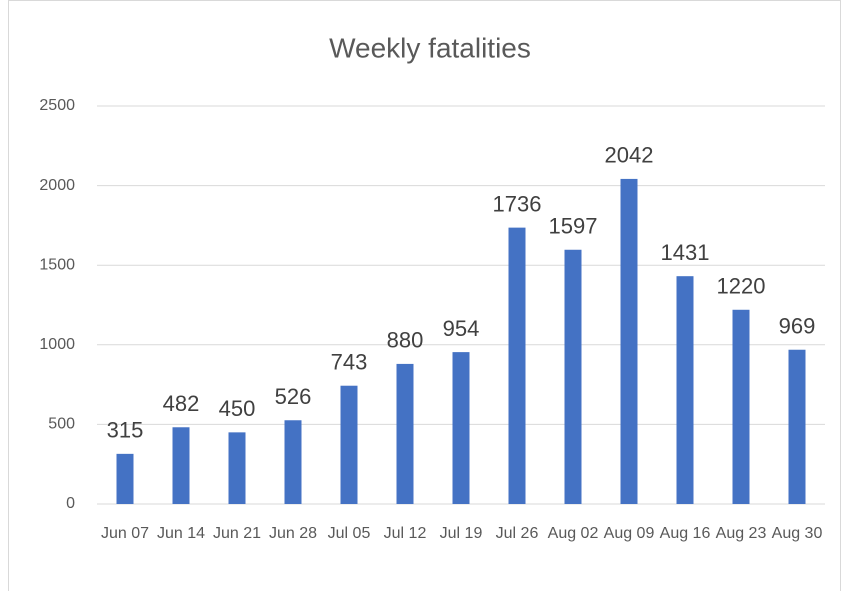 This screenshot has height=591, width=841. Describe the element at coordinates (685, 533) in the screenshot. I see `x-tick-label: Aug 16` at that location.